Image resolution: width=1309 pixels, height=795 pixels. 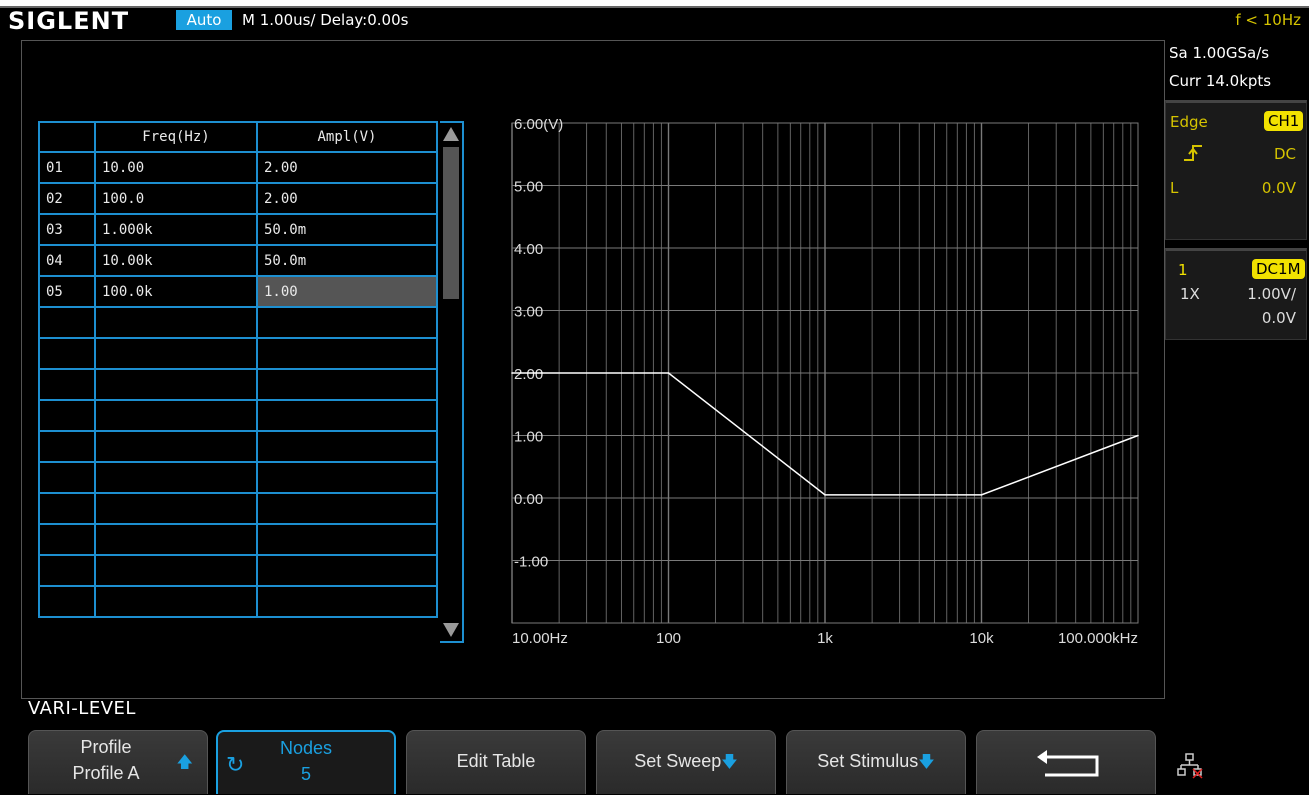 What do you see at coordinates (347, 291) in the screenshot?
I see `ampl-cell: 1.00` at bounding box center [347, 291].